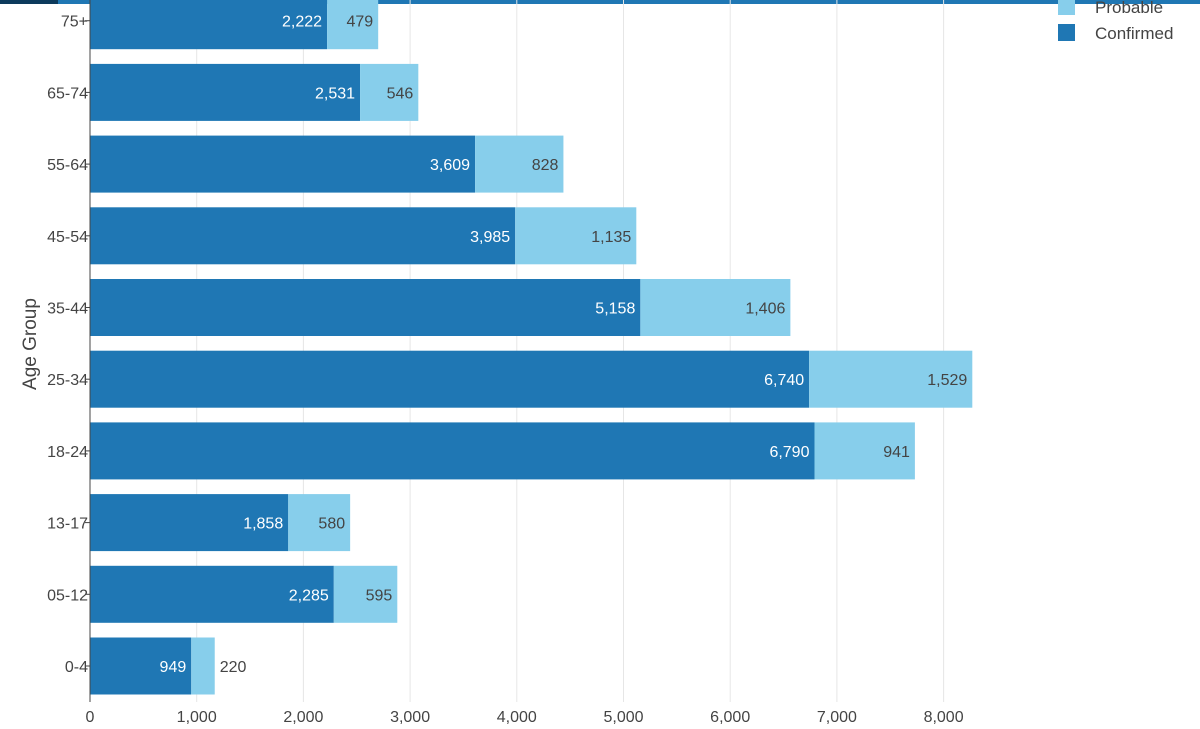 This screenshot has width=1200, height=729. What do you see at coordinates (1134, 33) in the screenshot?
I see `legend-label-confirmed: Confirmed` at bounding box center [1134, 33].